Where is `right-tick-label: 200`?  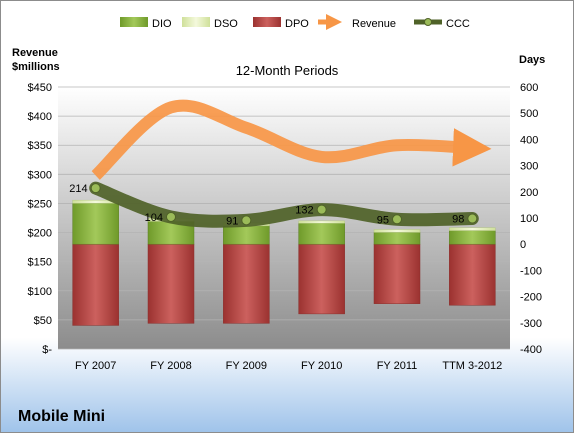
right-tick-label: 200 is located at coordinates (529, 193).